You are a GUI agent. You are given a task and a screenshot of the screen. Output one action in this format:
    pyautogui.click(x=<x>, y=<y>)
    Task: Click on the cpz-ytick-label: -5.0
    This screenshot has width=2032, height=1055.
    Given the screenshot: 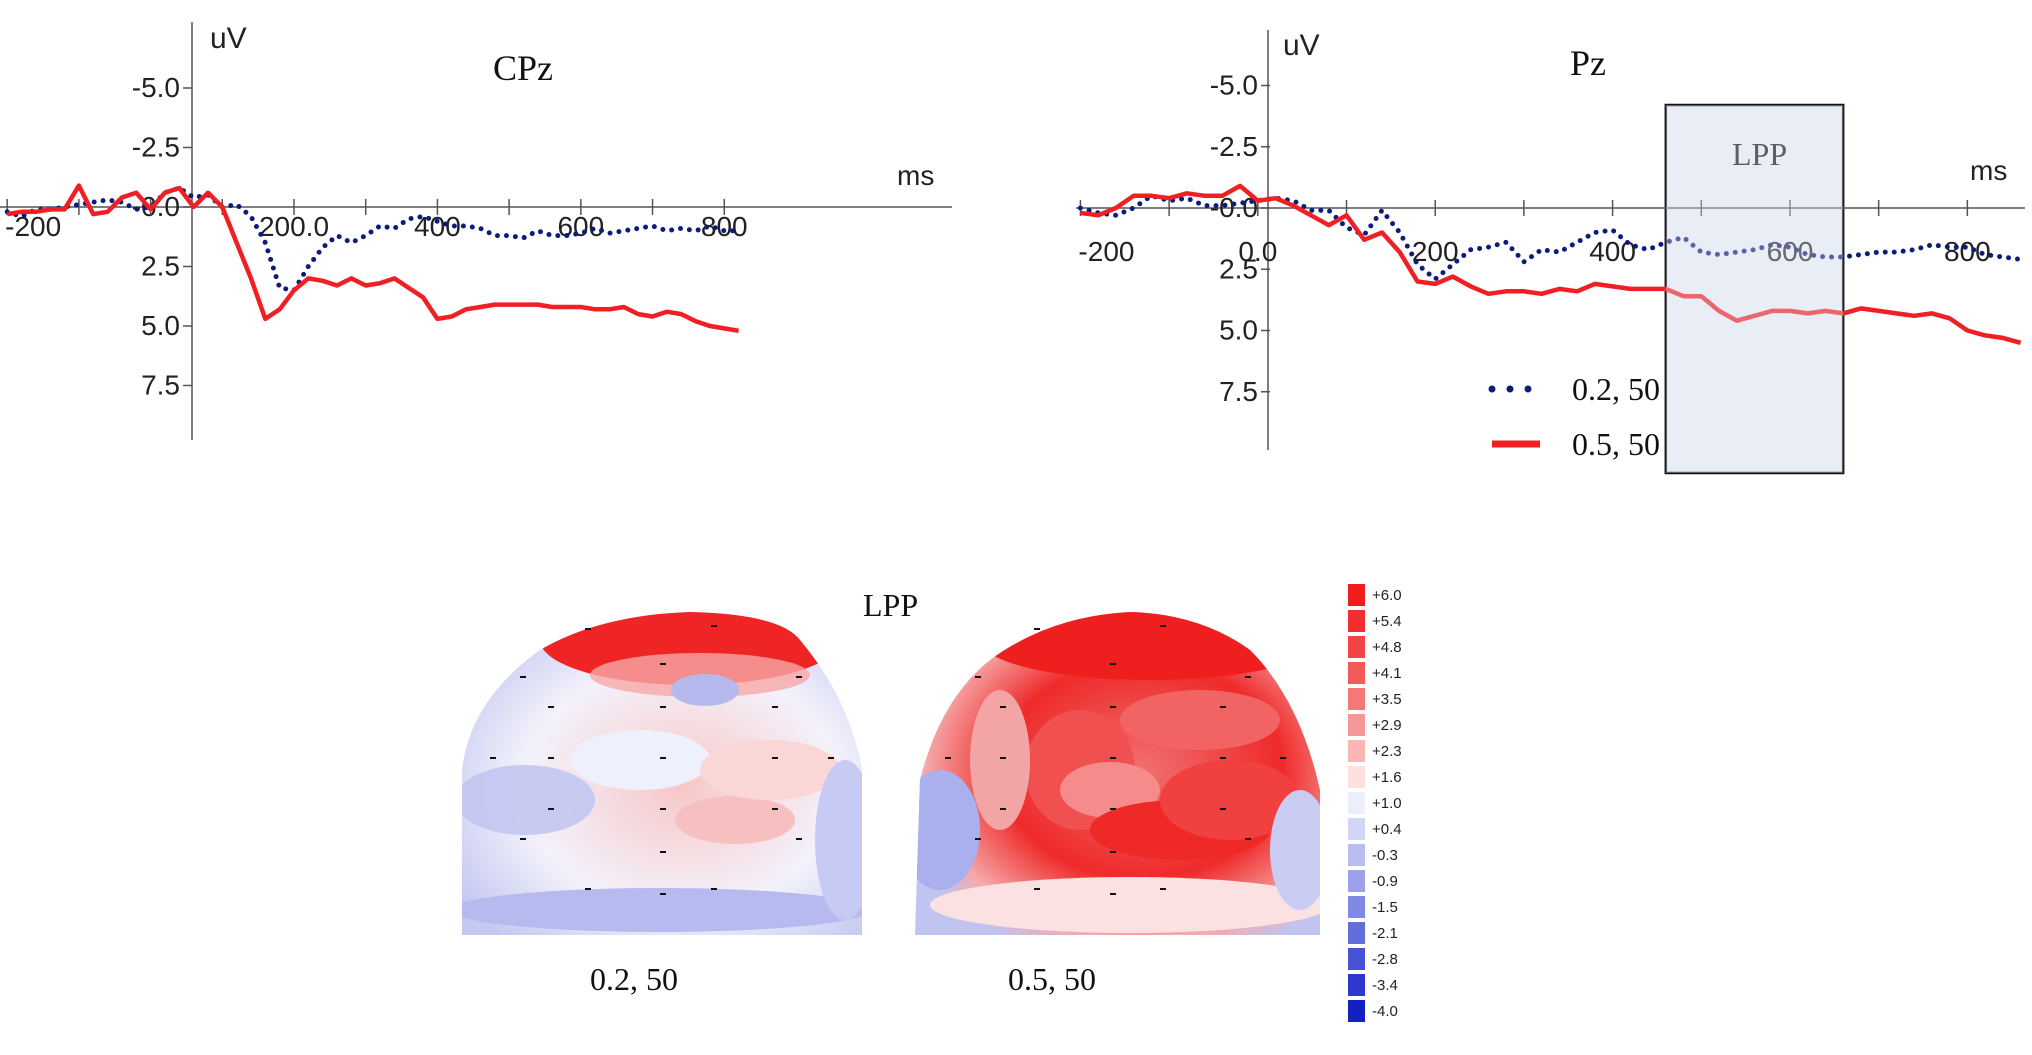 What is the action you would take?
    pyautogui.click(x=156, y=87)
    